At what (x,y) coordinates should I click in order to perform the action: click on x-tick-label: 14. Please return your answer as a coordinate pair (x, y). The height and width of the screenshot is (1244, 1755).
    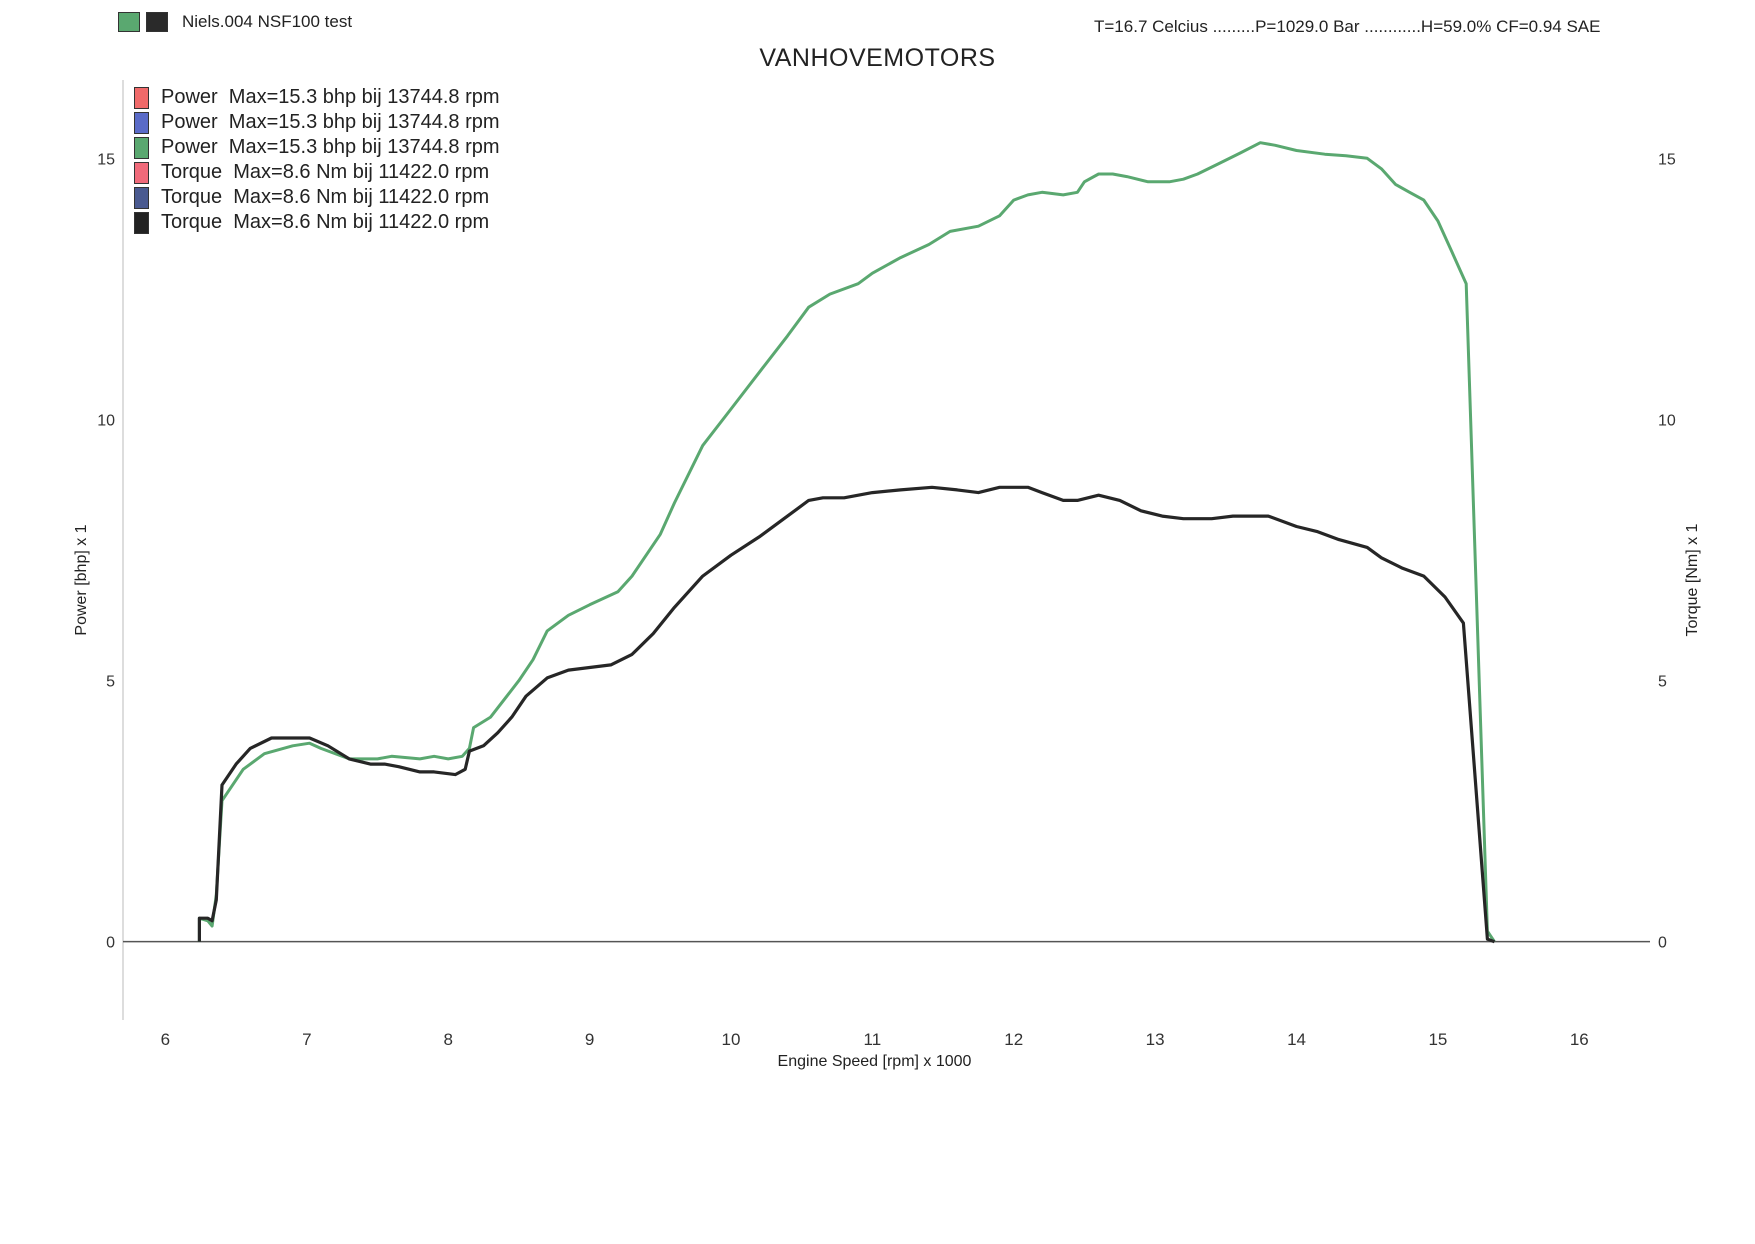
    Looking at the image, I should click on (1296, 1039).